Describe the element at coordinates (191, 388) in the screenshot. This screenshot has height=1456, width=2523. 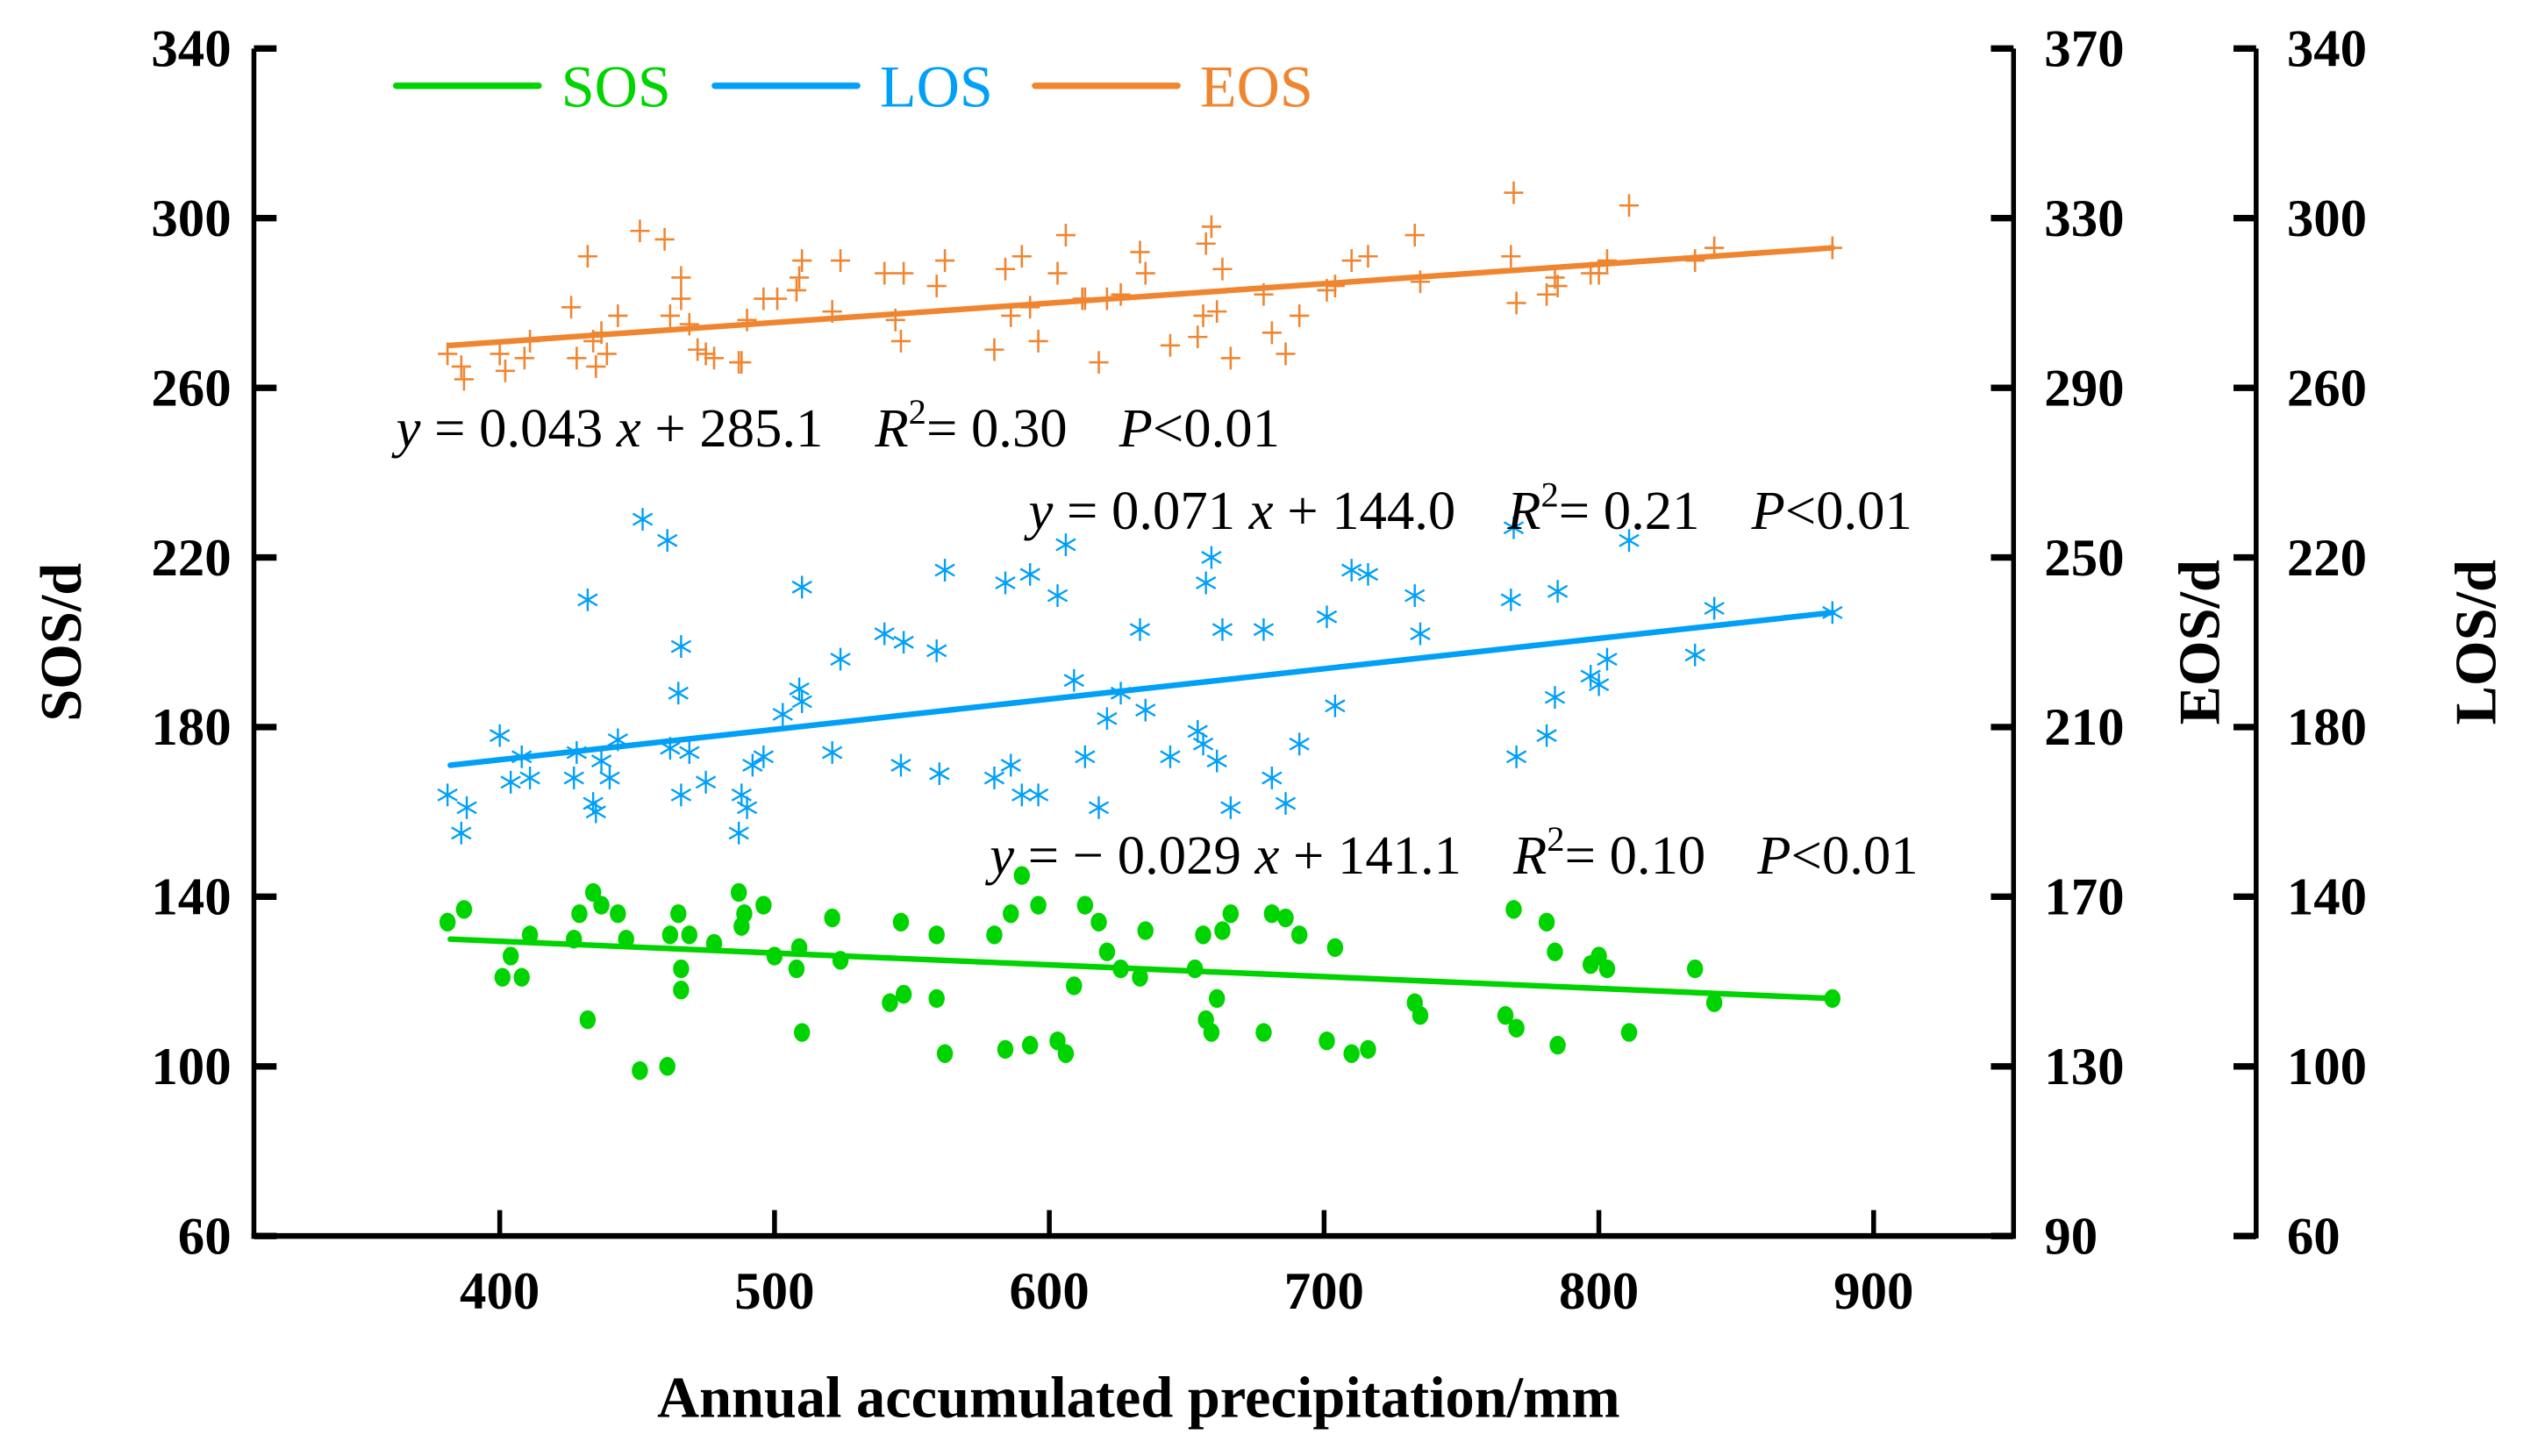
I see `sos-tick-label: 260` at that location.